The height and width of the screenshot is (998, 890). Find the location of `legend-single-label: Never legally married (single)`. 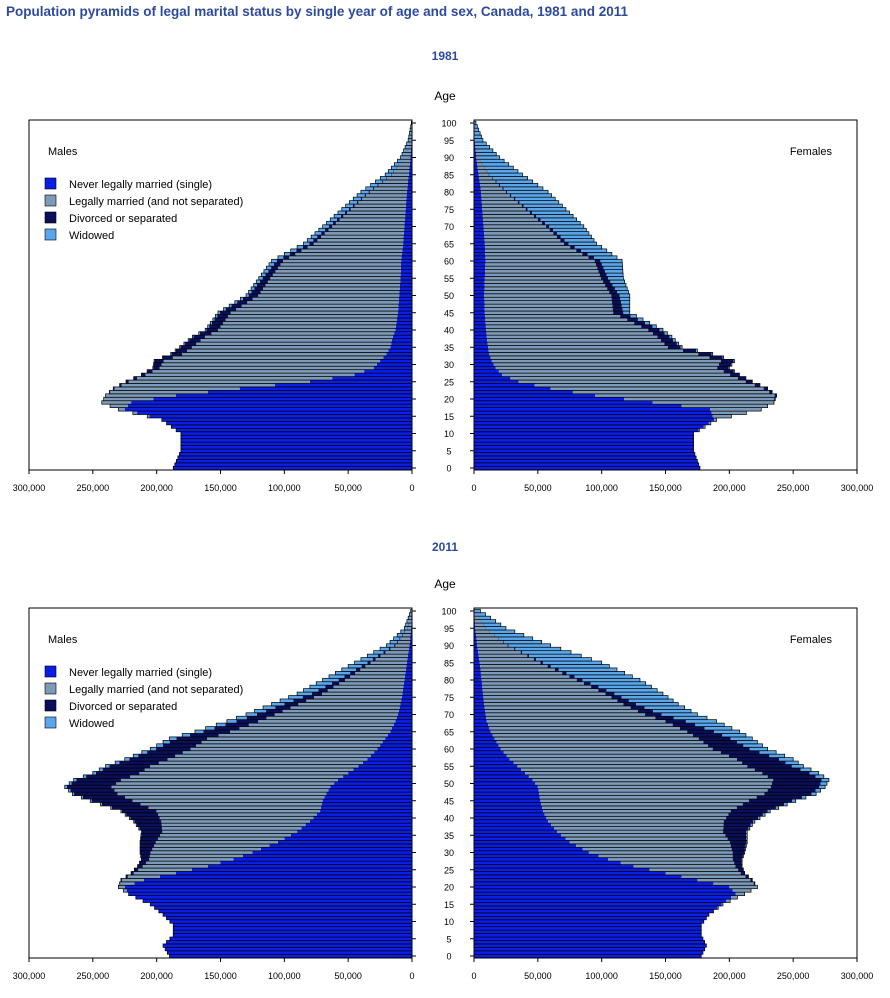

legend-single-label: Never legally married (single) is located at coordinates (140, 673).